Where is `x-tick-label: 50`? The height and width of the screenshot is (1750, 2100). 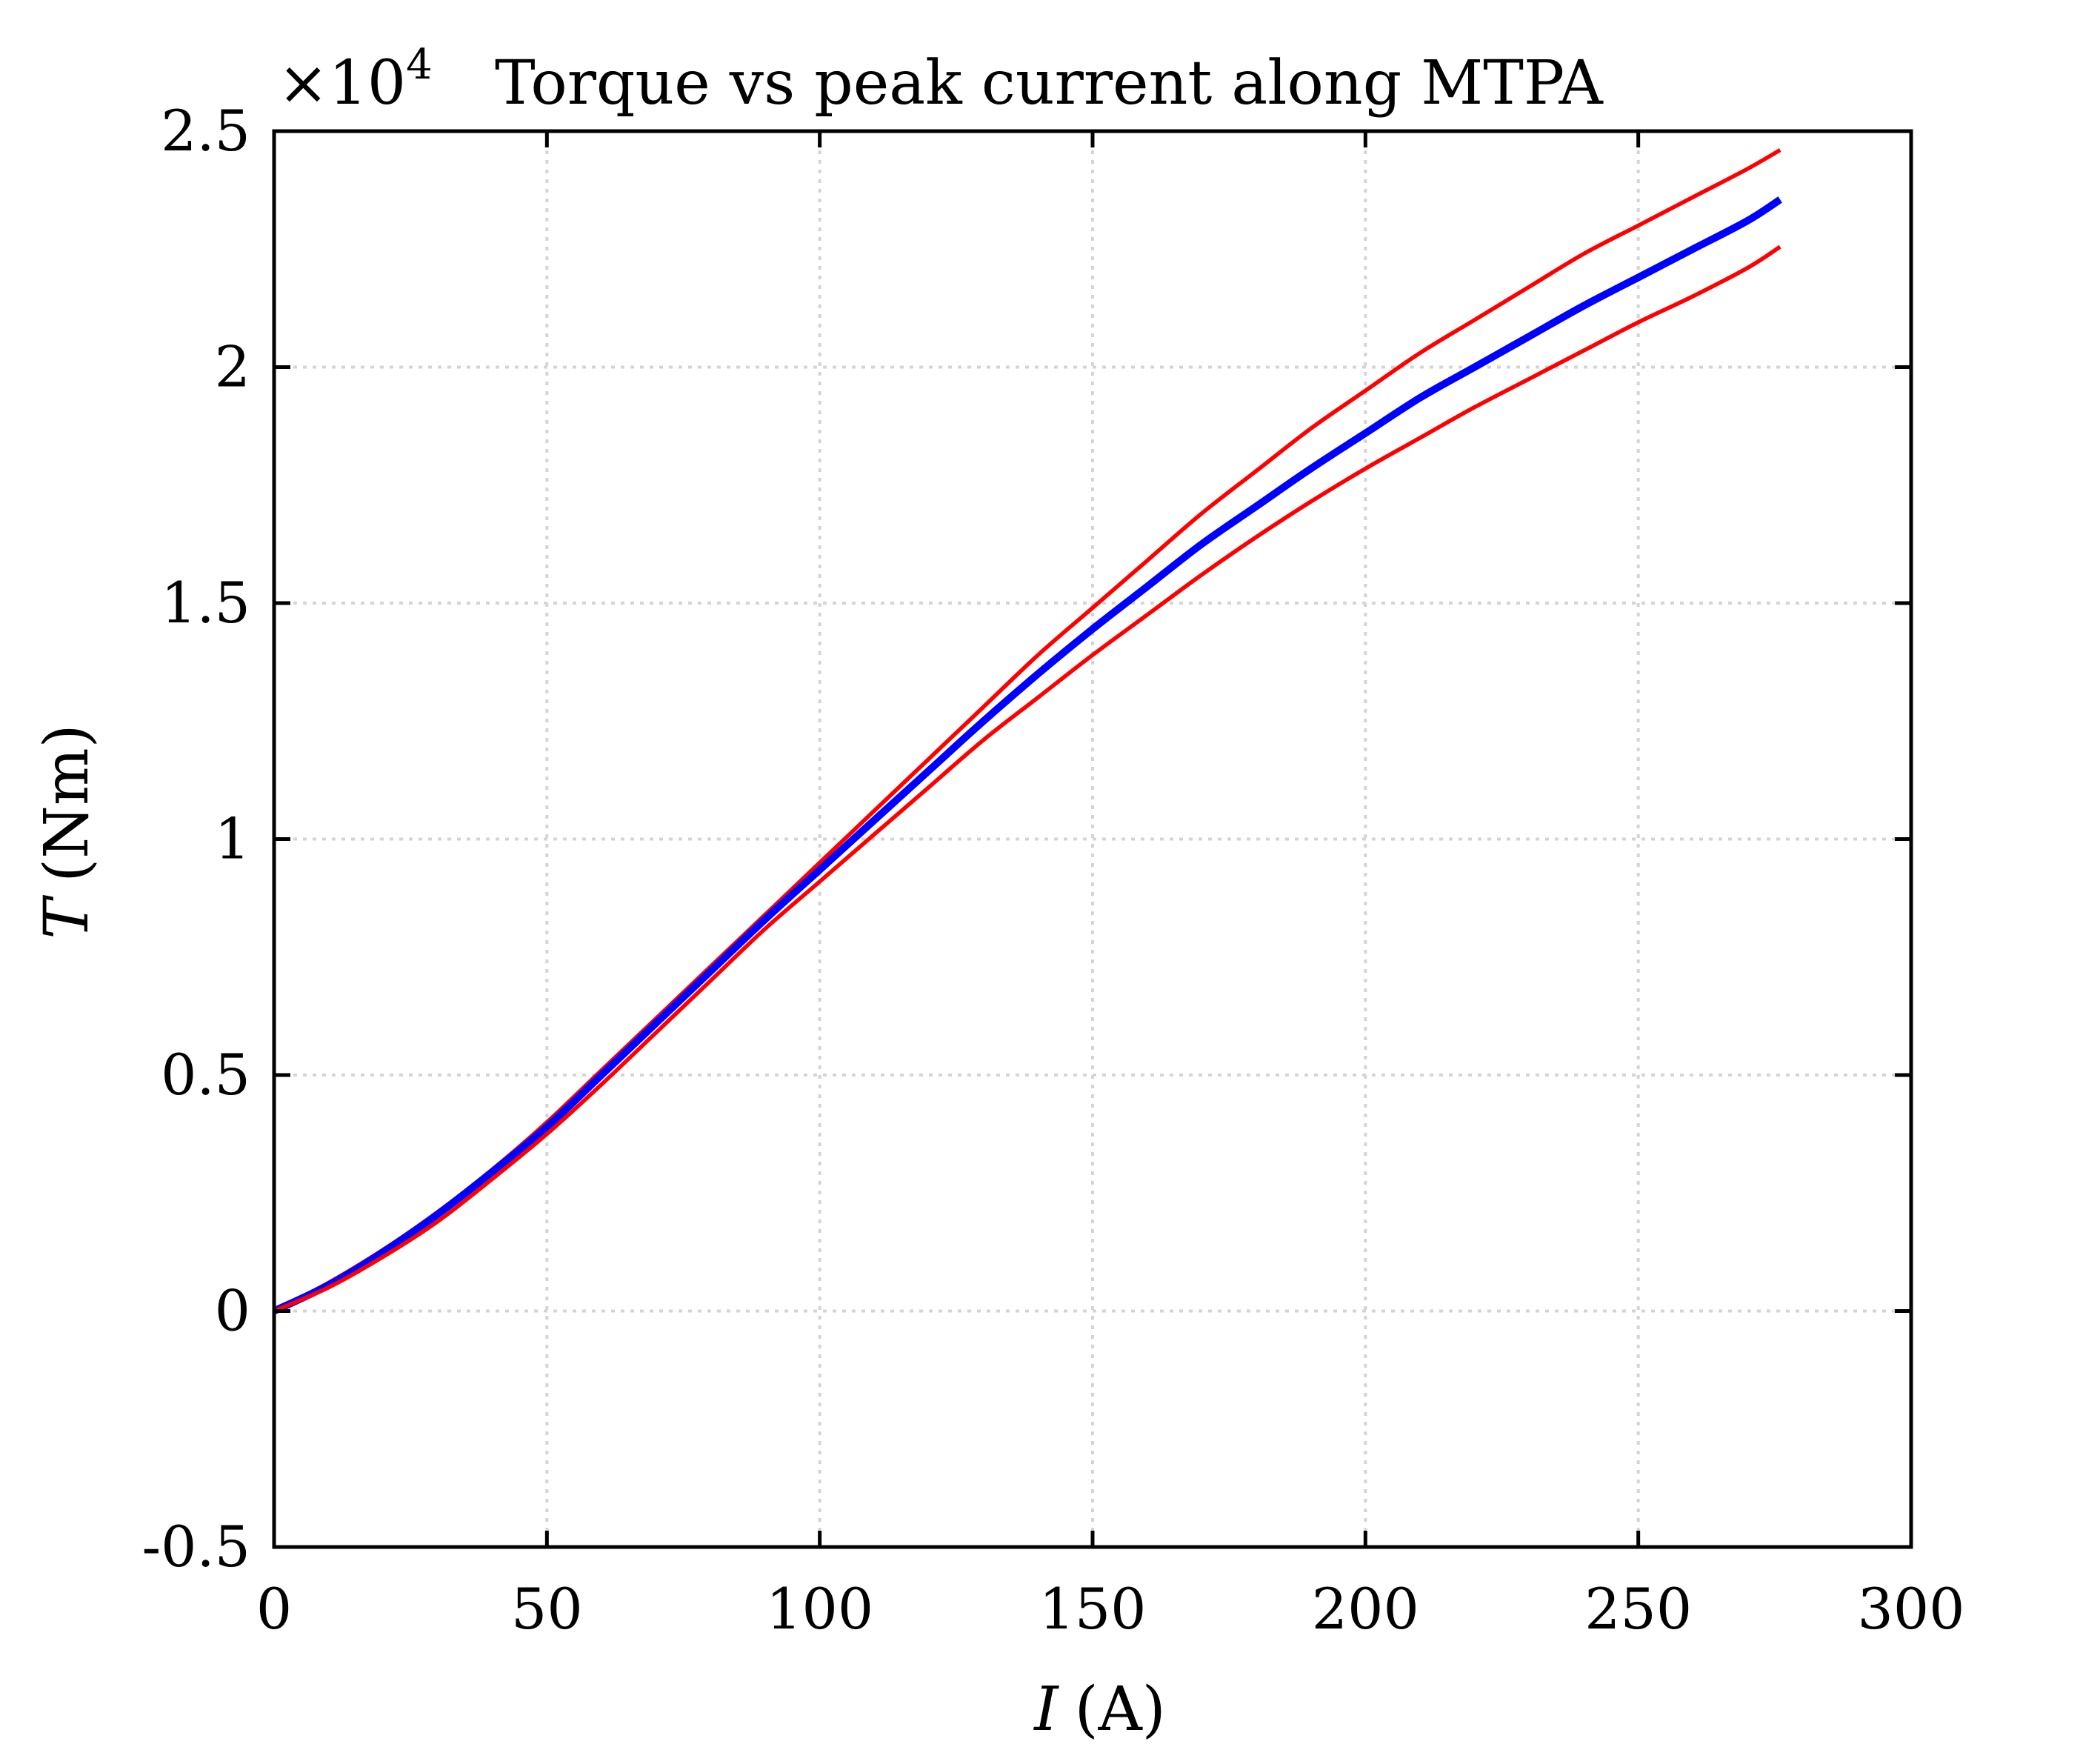 x-tick-label: 50 is located at coordinates (547, 1609).